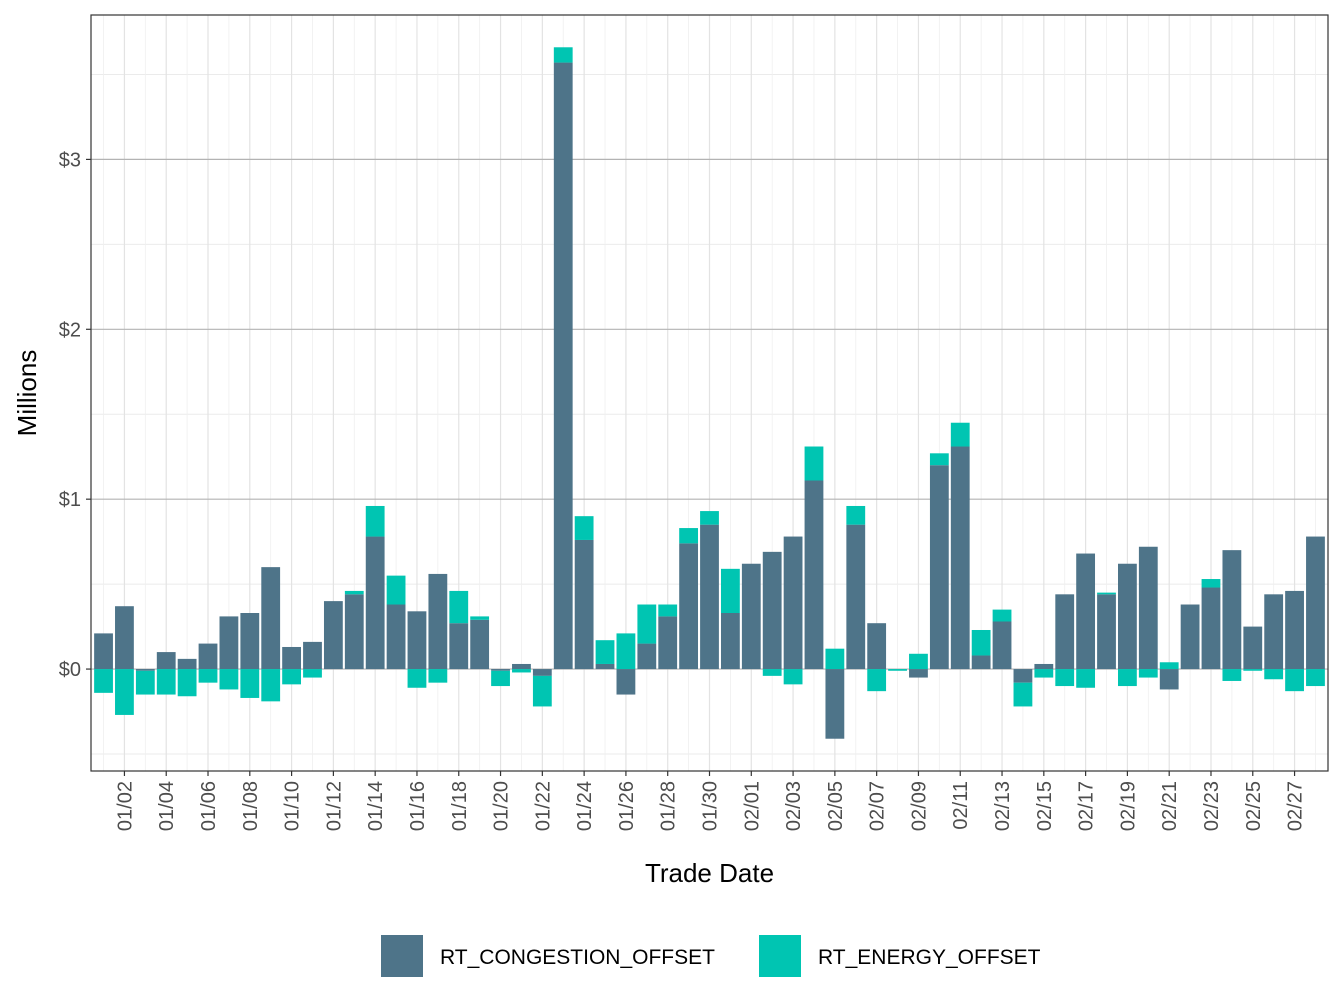 The image size is (1344, 1008). What do you see at coordinates (70, 500) in the screenshot?
I see `y-tick-label: $1` at bounding box center [70, 500].